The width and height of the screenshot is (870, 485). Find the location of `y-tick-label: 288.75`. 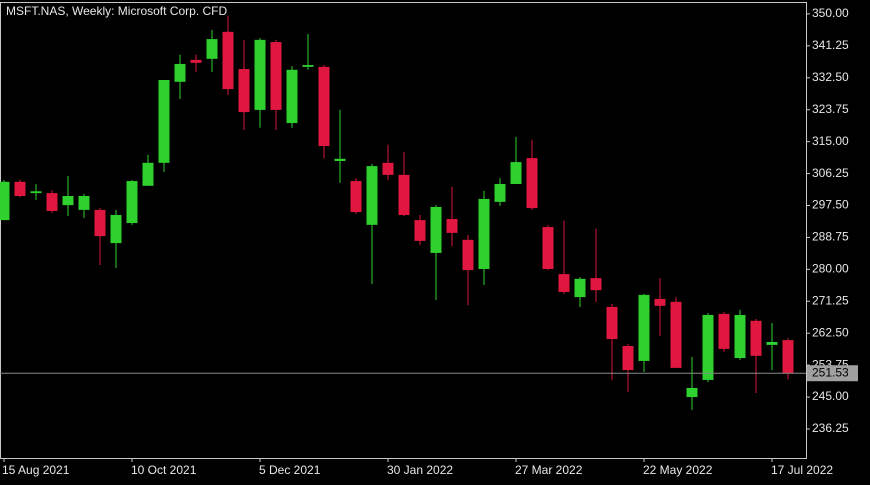

y-tick-label: 288.75 is located at coordinates (830, 237).